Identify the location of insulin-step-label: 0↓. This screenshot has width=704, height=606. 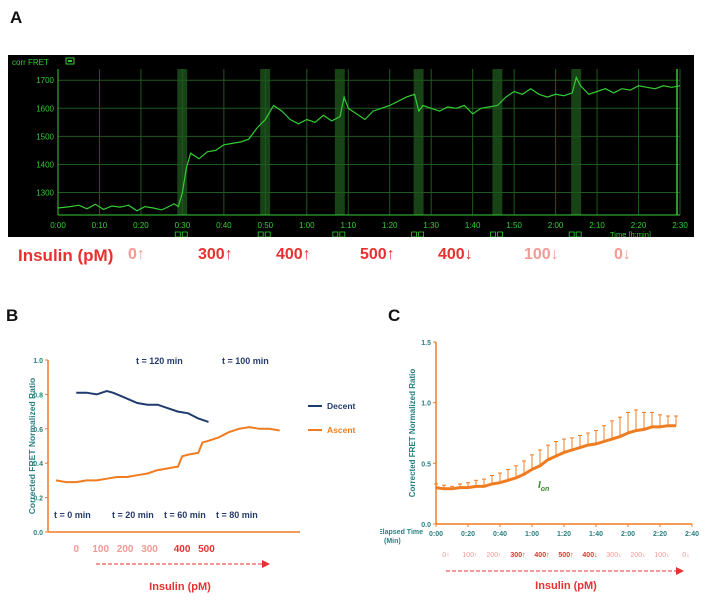
(685, 555).